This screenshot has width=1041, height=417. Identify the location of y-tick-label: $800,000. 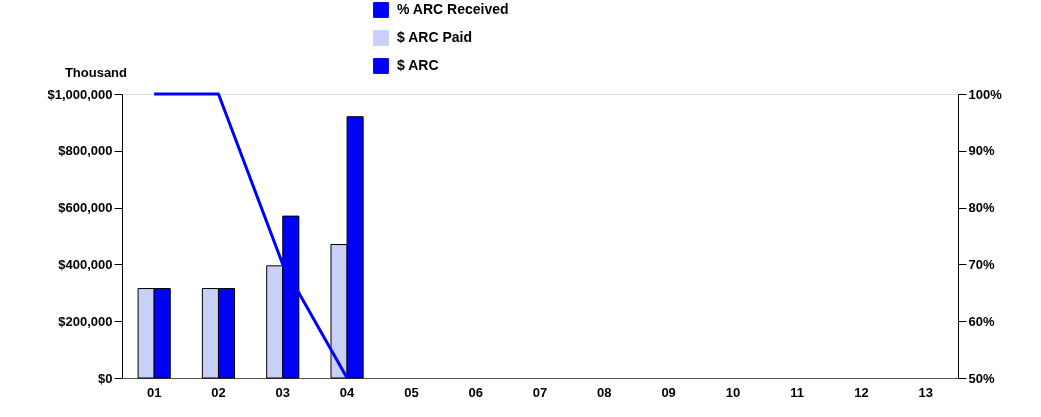
(85, 151).